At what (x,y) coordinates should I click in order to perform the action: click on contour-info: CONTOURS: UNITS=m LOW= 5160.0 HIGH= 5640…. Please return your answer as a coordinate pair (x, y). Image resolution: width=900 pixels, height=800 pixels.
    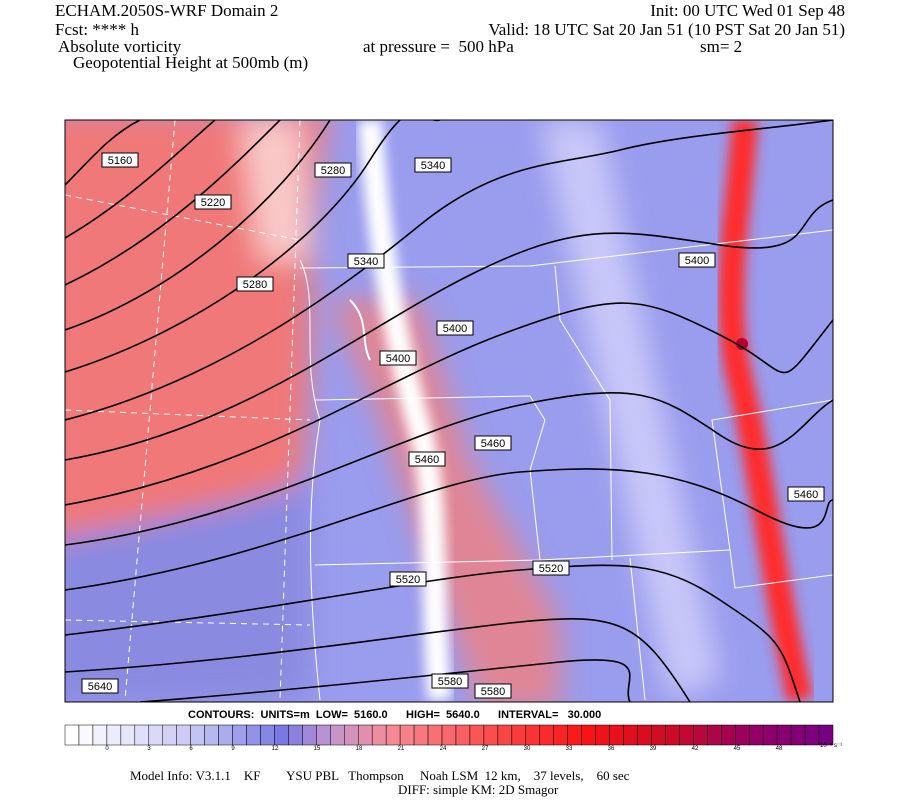
    Looking at the image, I should click on (394, 715).